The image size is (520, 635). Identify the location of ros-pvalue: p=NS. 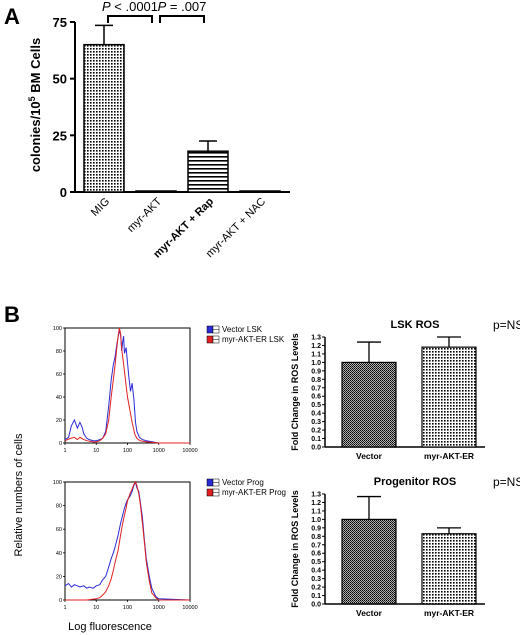
(506, 482).